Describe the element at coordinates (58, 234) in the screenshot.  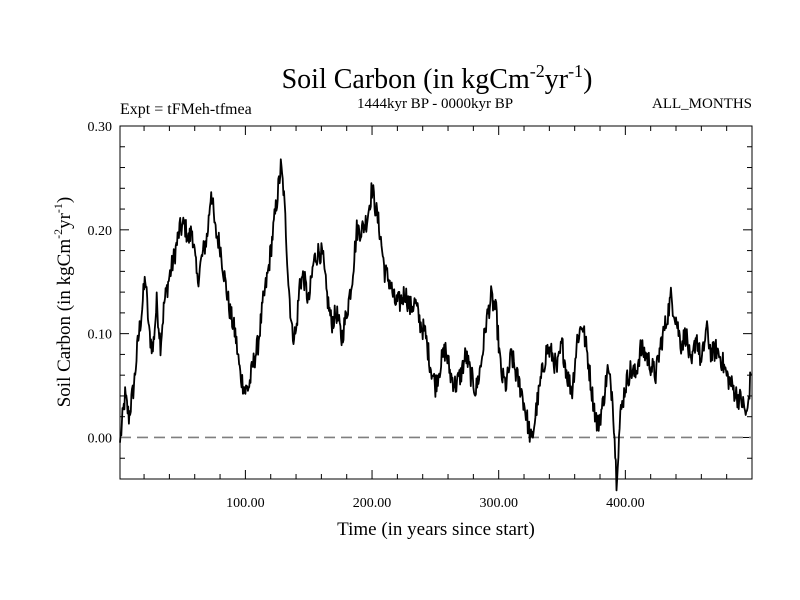
I see `ylabel-sup1: -2` at that location.